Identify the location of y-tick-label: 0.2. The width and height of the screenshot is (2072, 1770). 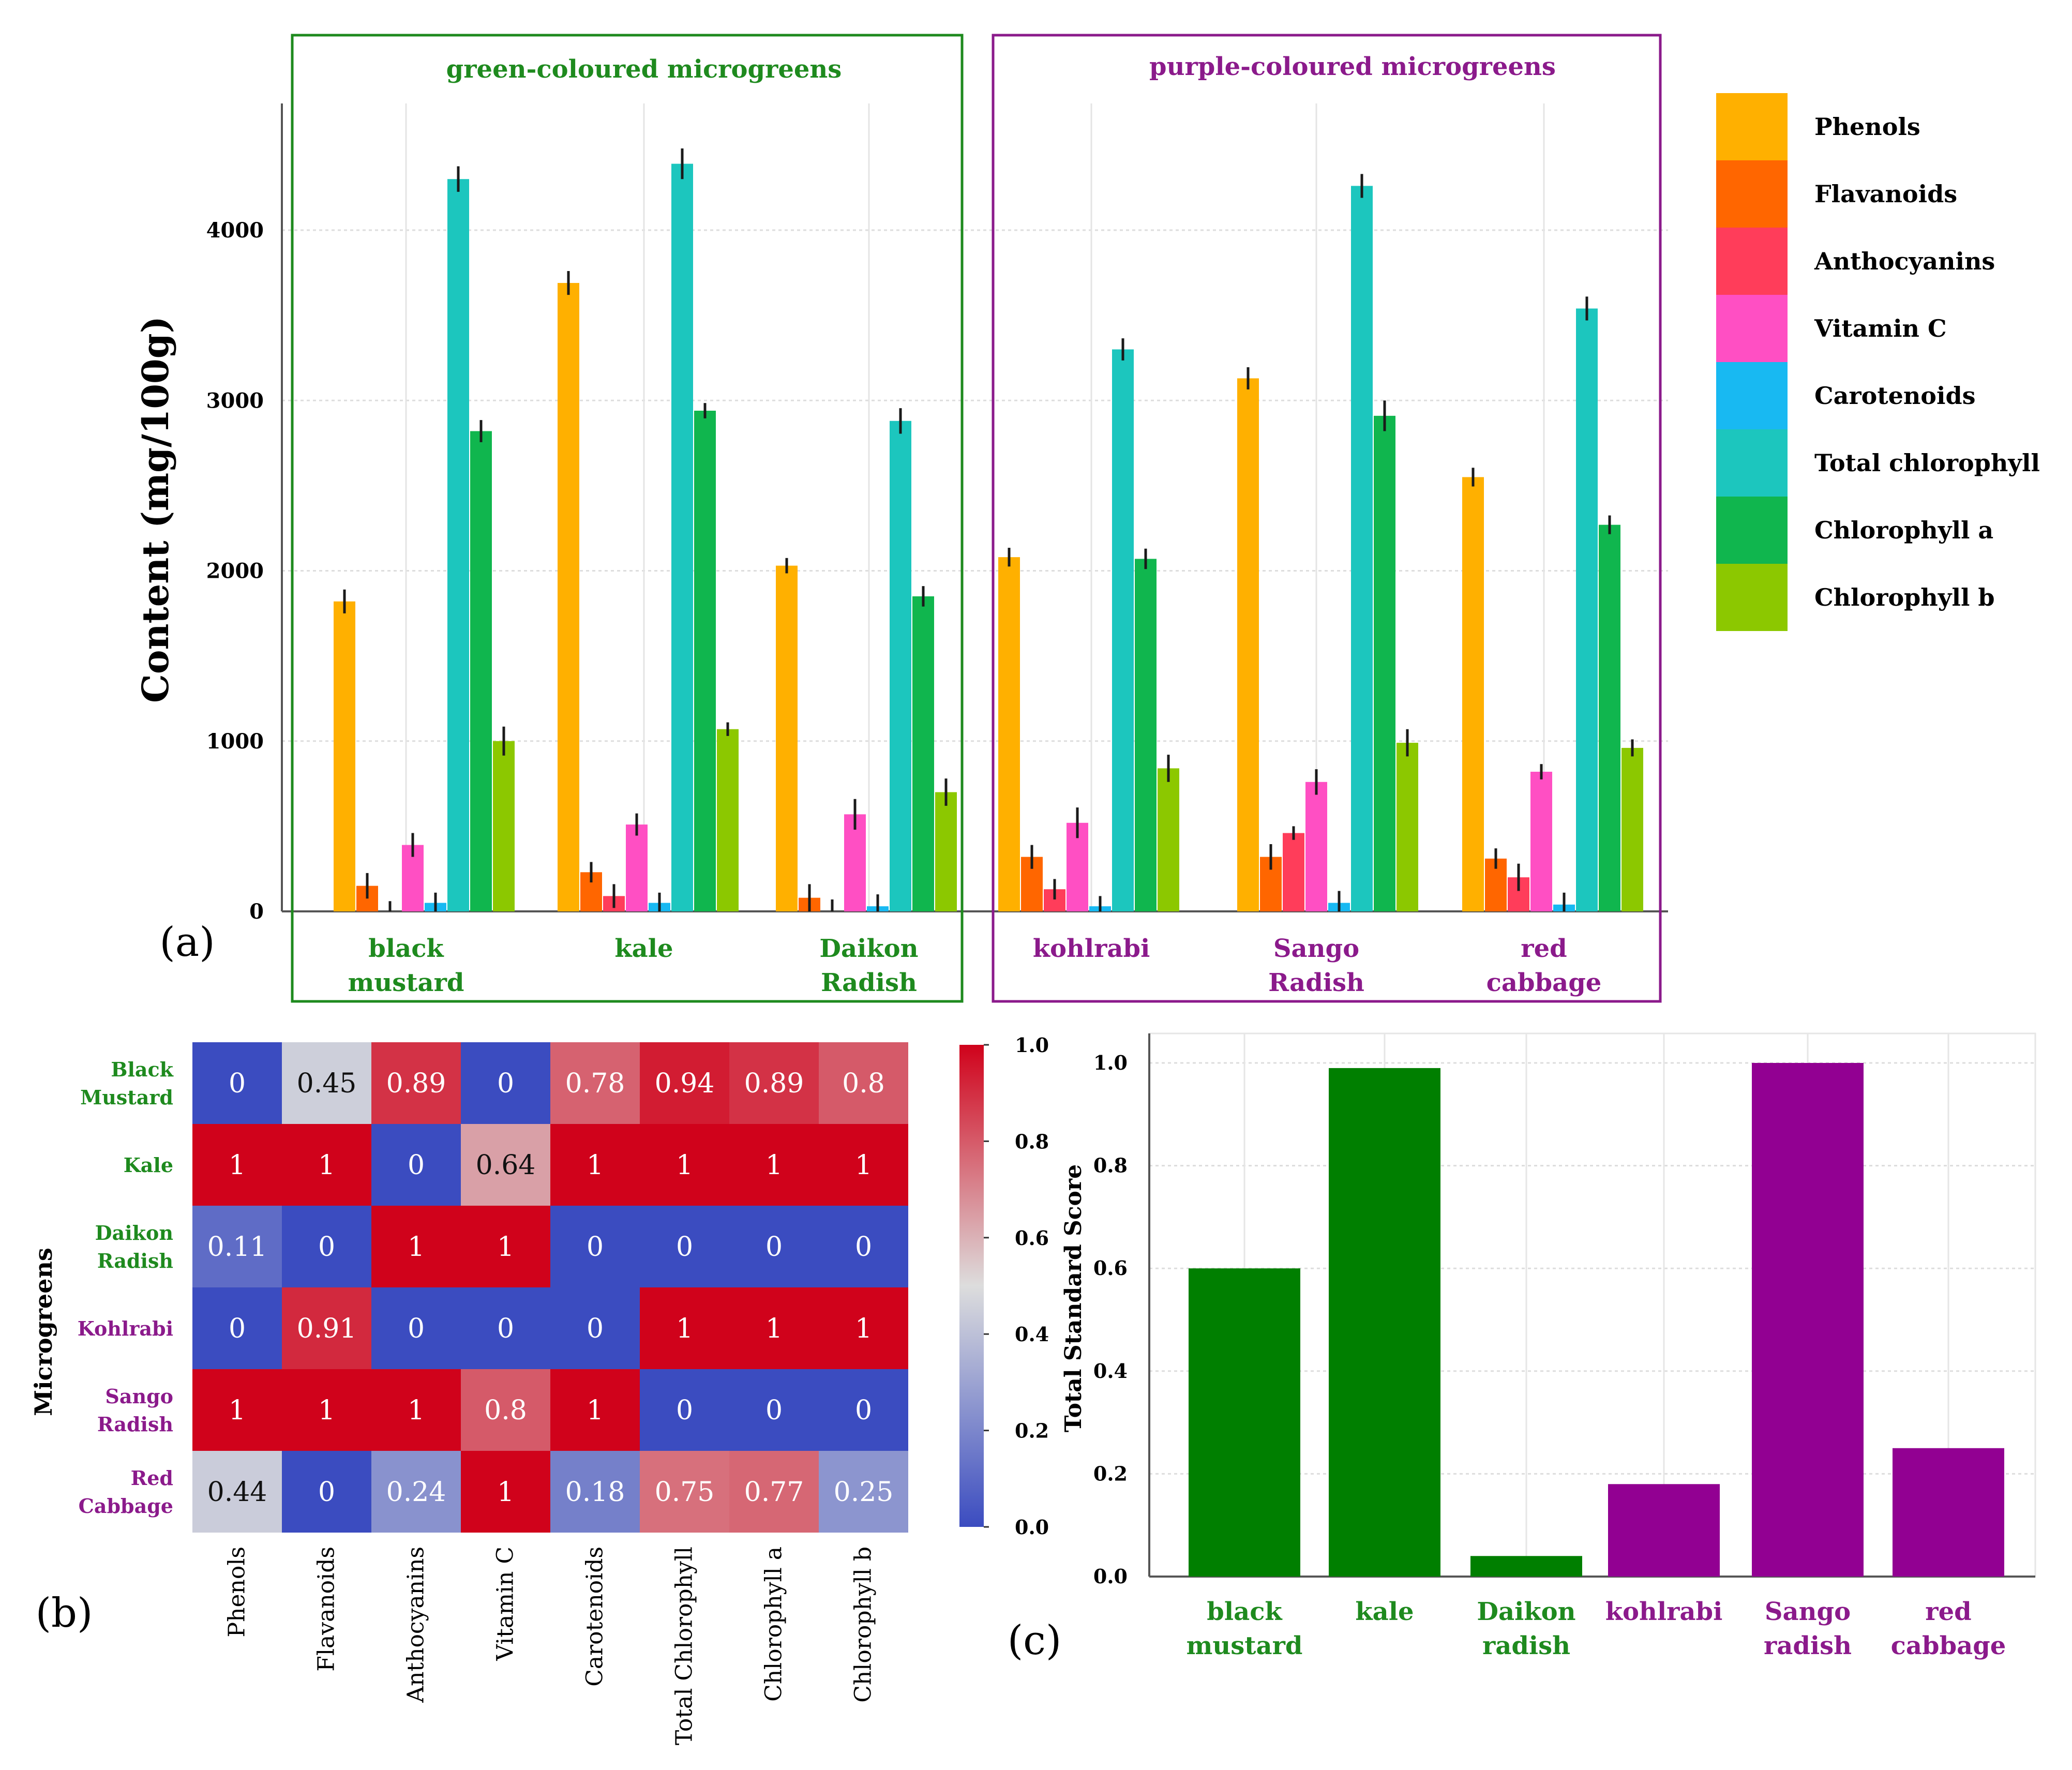
(1110, 1474).